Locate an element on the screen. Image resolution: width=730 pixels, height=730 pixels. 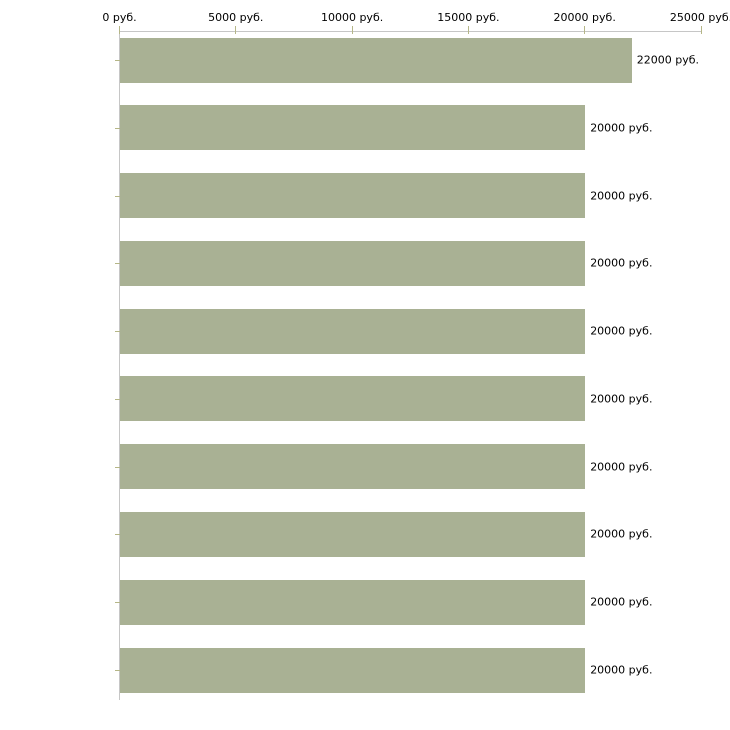
x-axis-line is located at coordinates (410, 31).